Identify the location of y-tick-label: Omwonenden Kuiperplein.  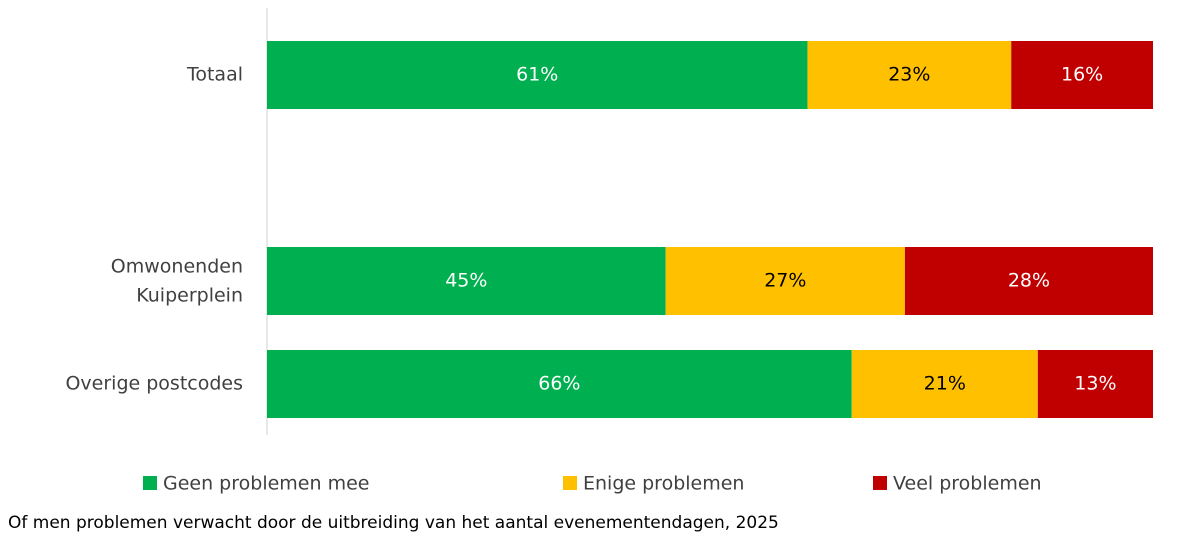
(177, 280).